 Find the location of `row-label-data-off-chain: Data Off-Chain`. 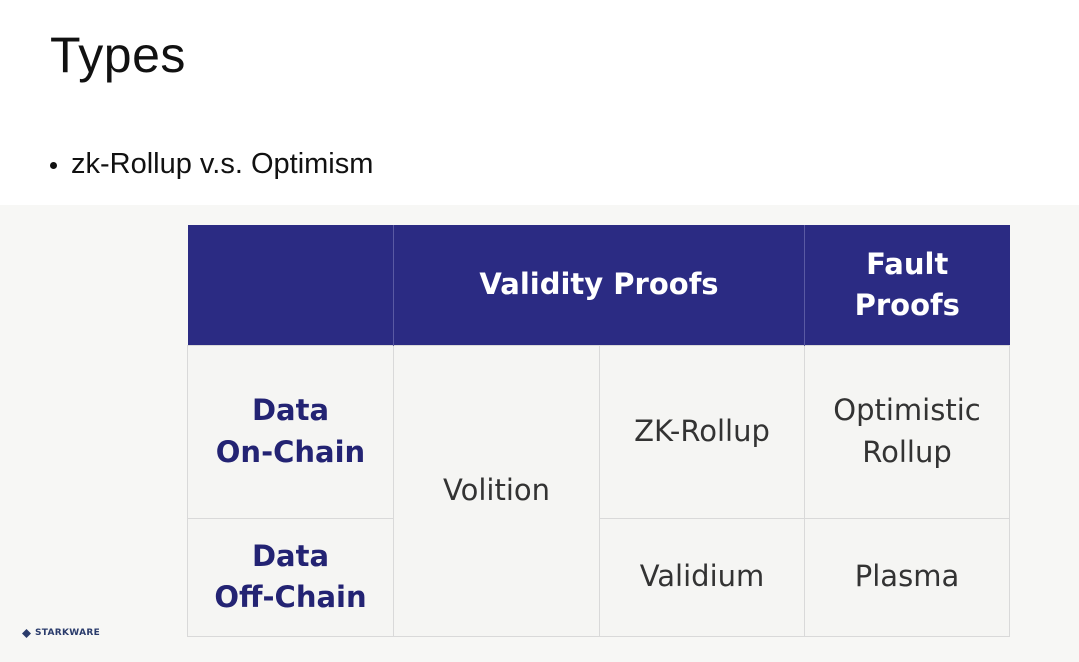

row-label-data-off-chain: Data Off-Chain is located at coordinates (290, 577).